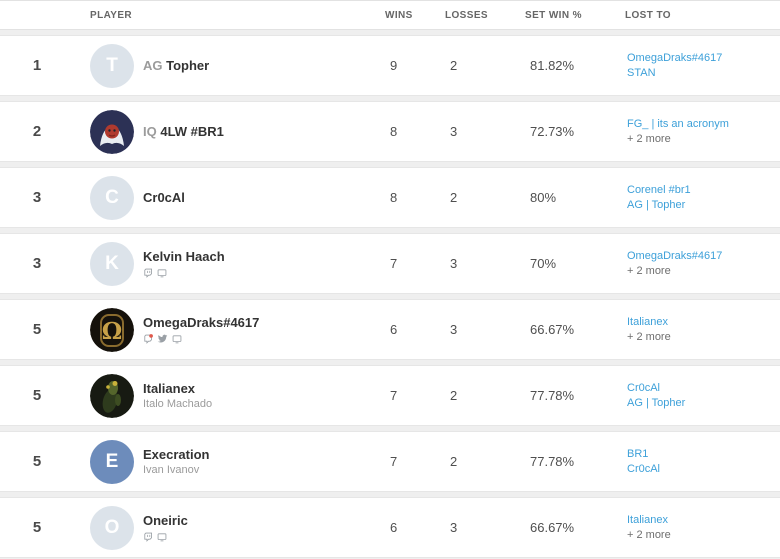 The height and width of the screenshot is (559, 780). What do you see at coordinates (112, 131) in the screenshot?
I see `yeti-avatar` at bounding box center [112, 131].